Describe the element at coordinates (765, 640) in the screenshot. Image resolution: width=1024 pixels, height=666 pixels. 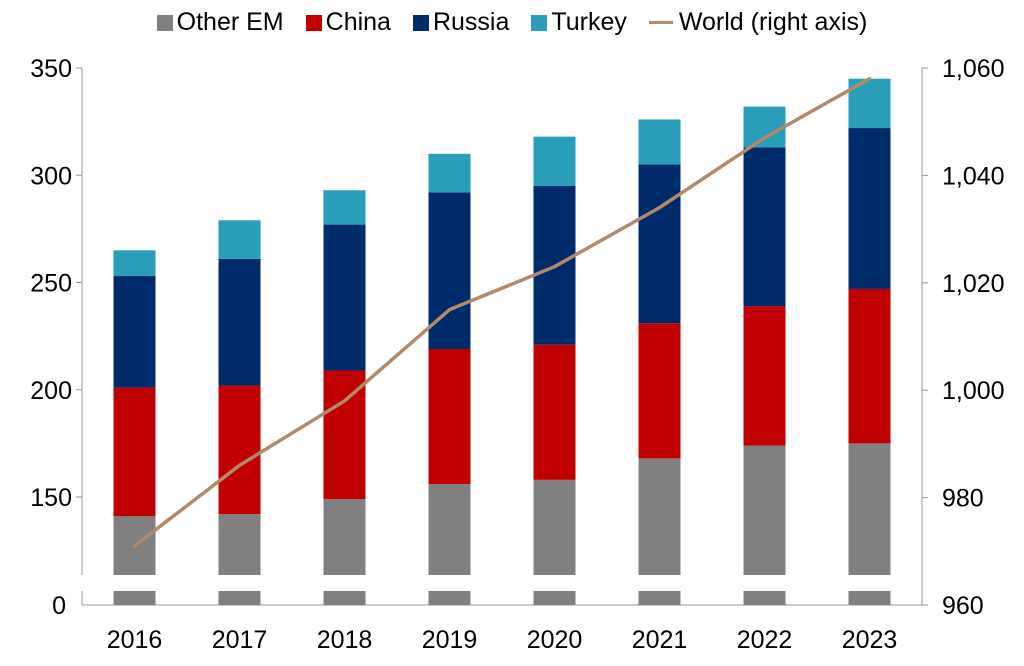
I see `x-tick-label: 2022` at that location.